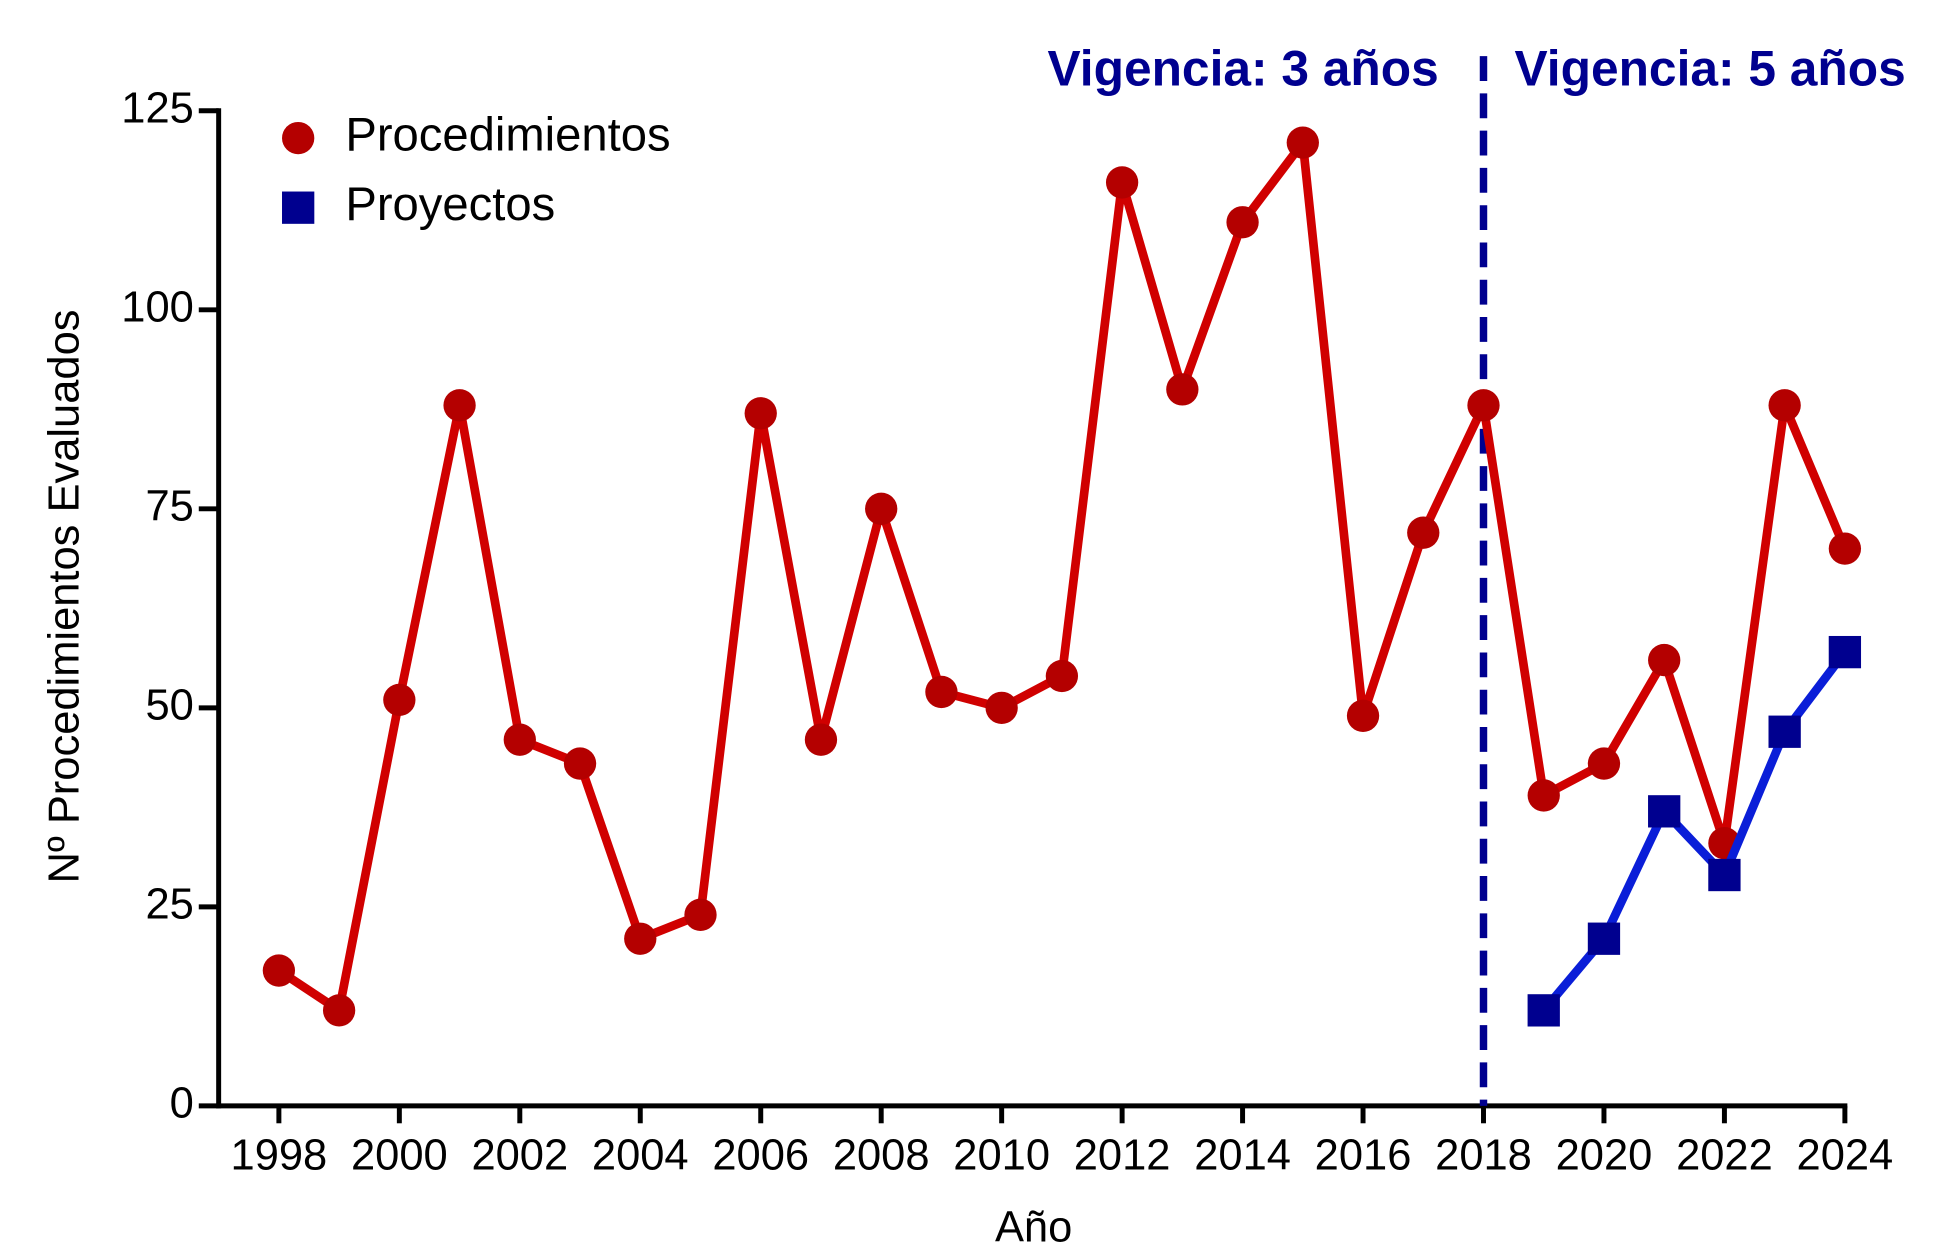 This screenshot has height=1244, width=1948. I want to click on y-tick-label: 100, so click(157, 307).